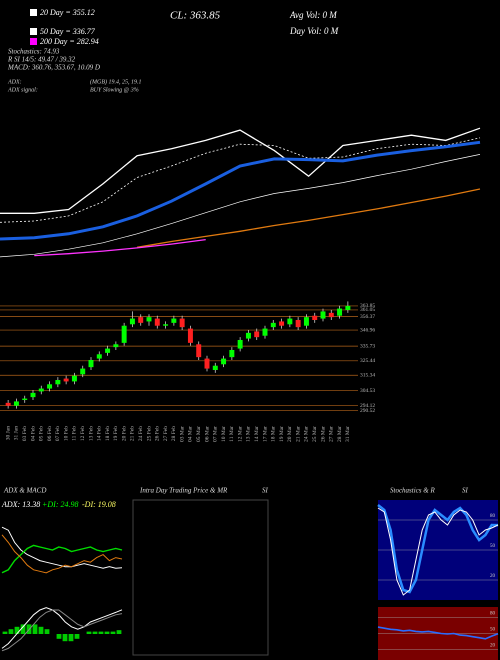 This screenshot has width=500, height=660. I want to click on x-tick-label: 27 Mar, so click(332, 434).